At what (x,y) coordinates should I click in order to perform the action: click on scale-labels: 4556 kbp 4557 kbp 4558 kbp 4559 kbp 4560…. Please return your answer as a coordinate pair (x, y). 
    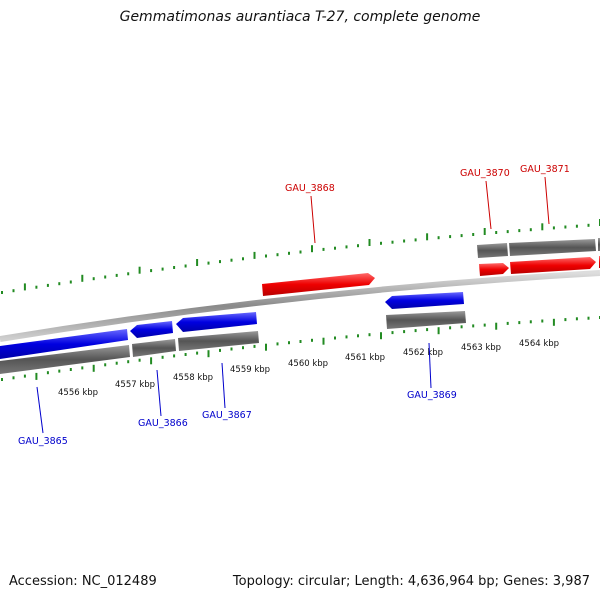
    Looking at the image, I should click on (308, 368).